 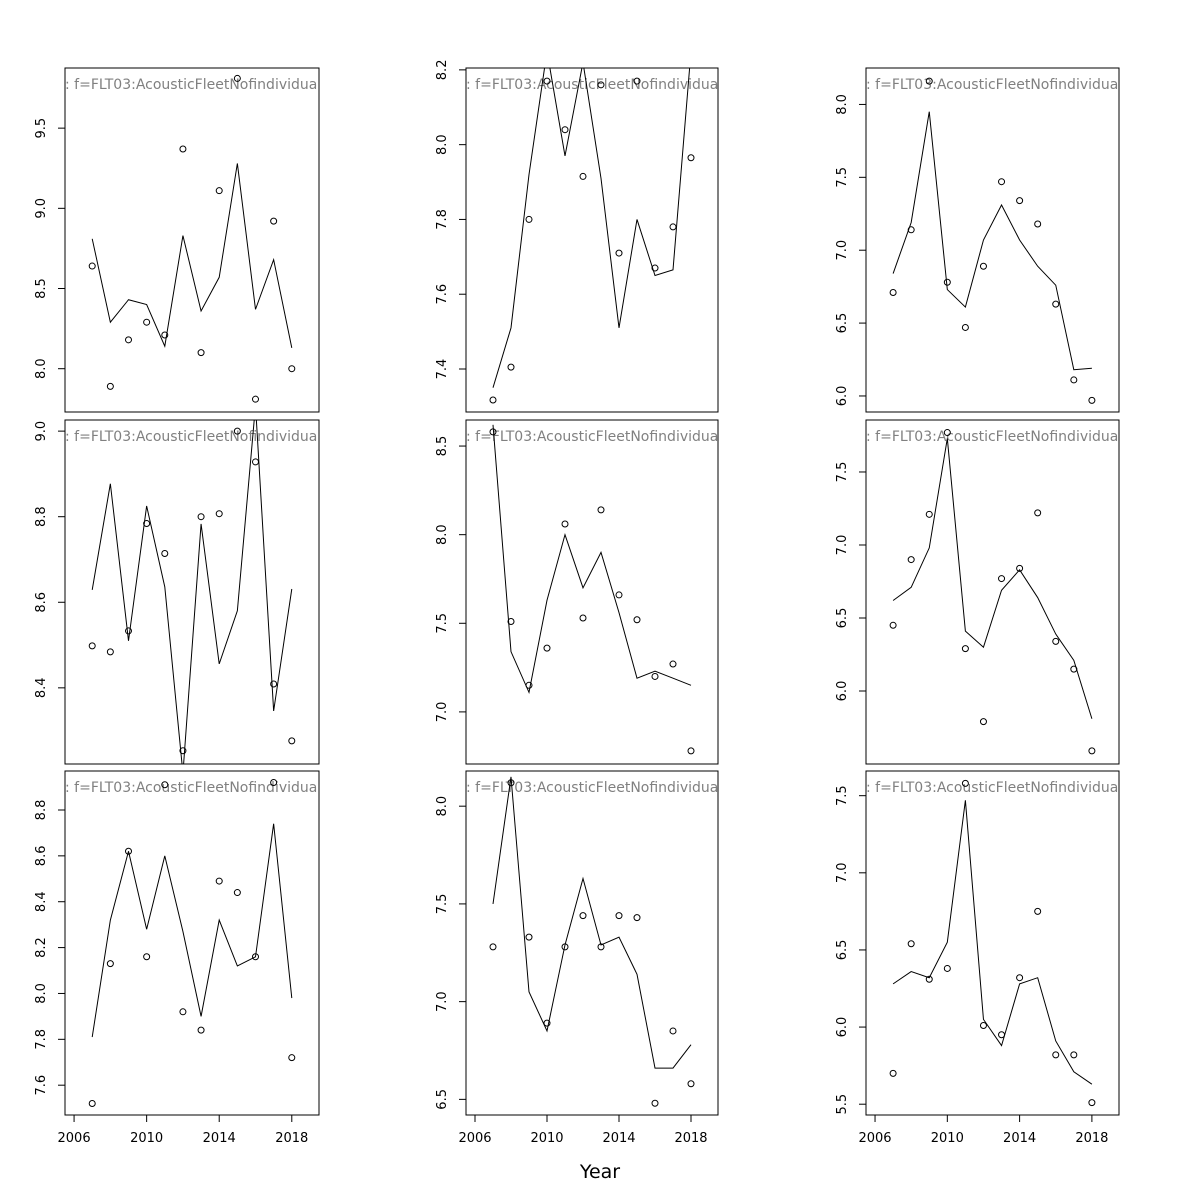 What do you see at coordinates (41, 1039) in the screenshot?
I see `y-tick-label: 7.8` at bounding box center [41, 1039].